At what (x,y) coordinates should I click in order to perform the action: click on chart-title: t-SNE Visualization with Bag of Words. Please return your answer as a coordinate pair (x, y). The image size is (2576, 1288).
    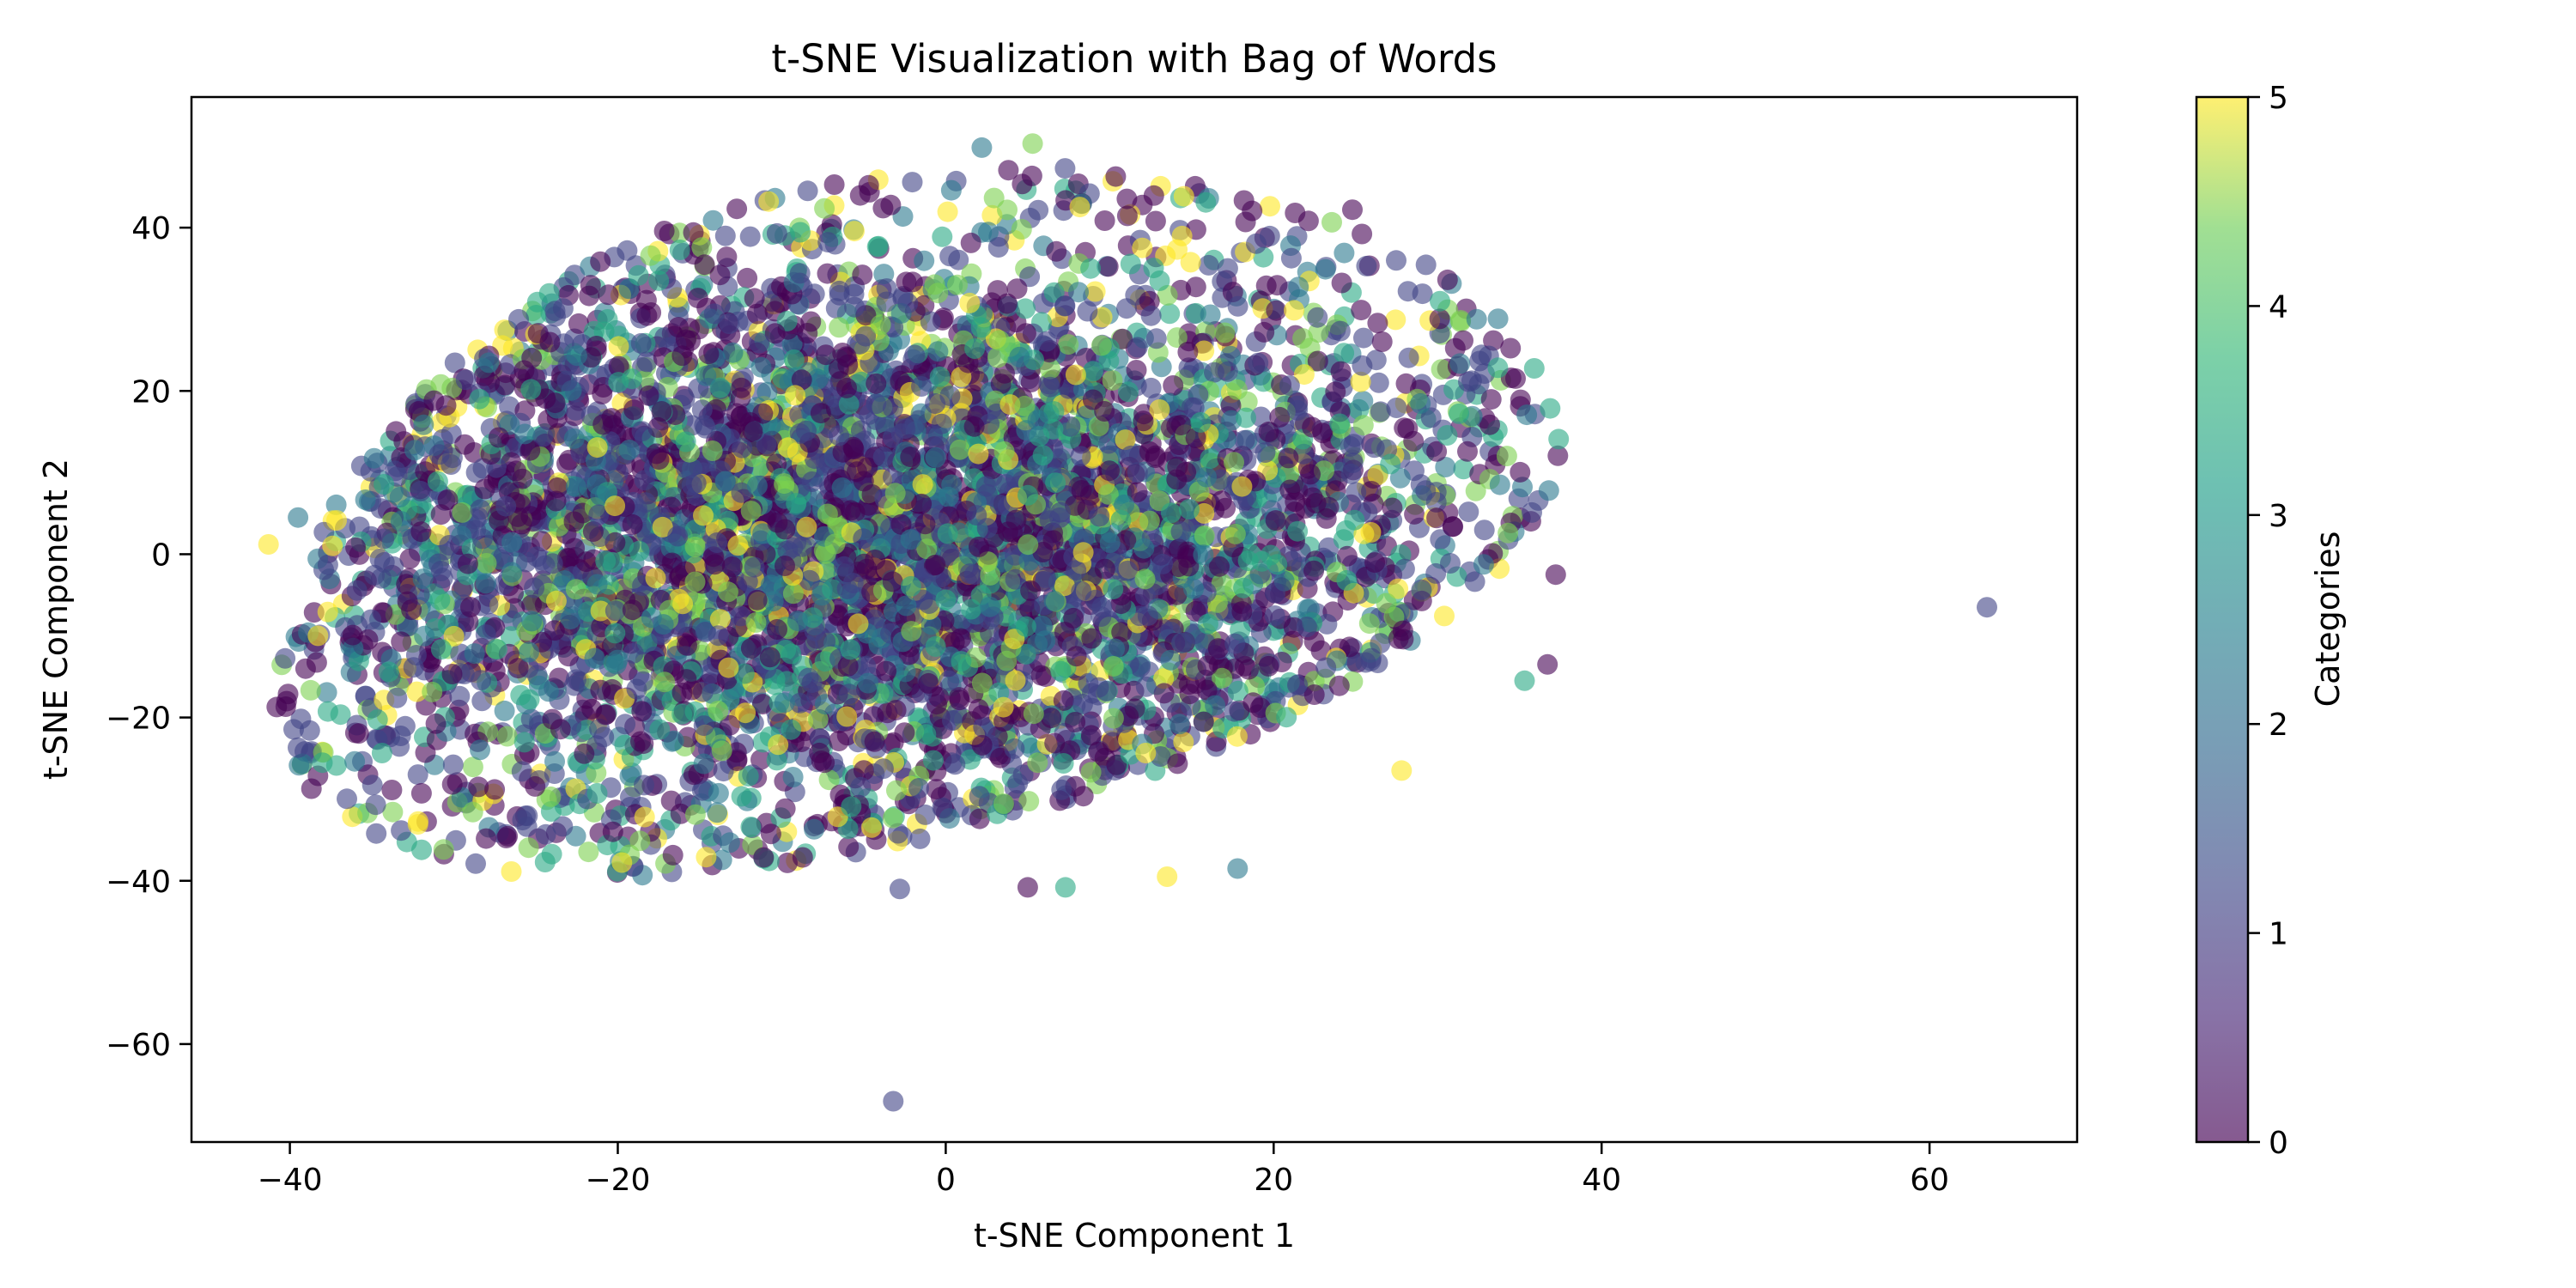
    Looking at the image, I should click on (1134, 59).